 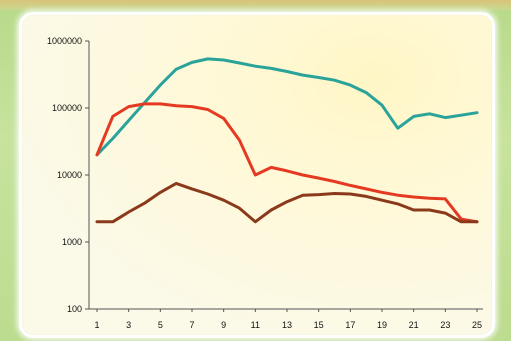 I want to click on x-tick: 19, so click(x=382, y=319).